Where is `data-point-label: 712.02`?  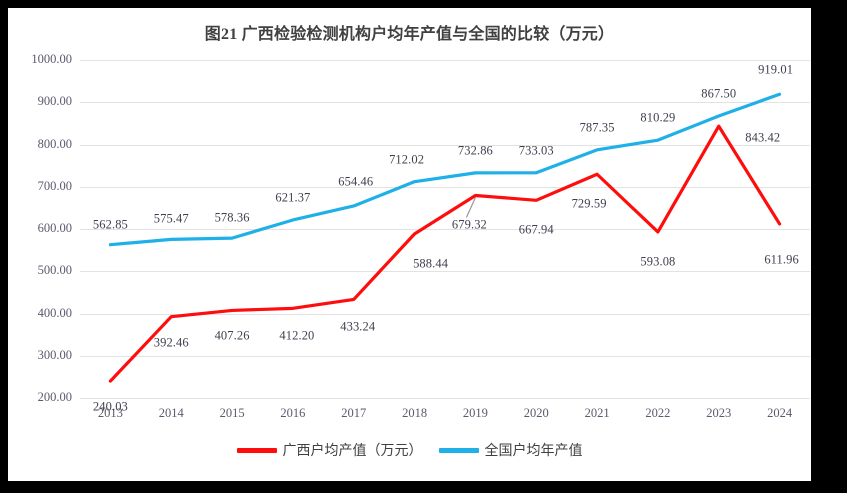 data-point-label: 712.02 is located at coordinates (407, 159).